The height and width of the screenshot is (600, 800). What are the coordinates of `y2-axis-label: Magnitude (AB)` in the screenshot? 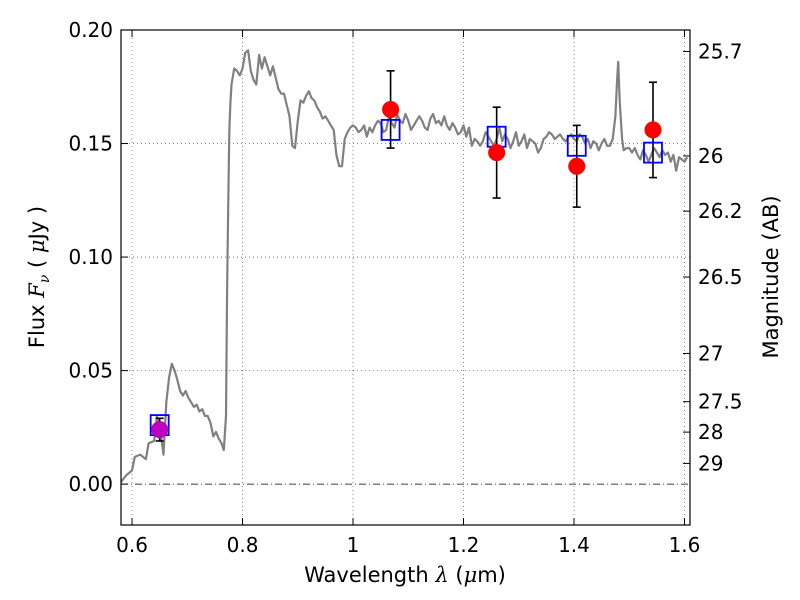 It's located at (771, 276).